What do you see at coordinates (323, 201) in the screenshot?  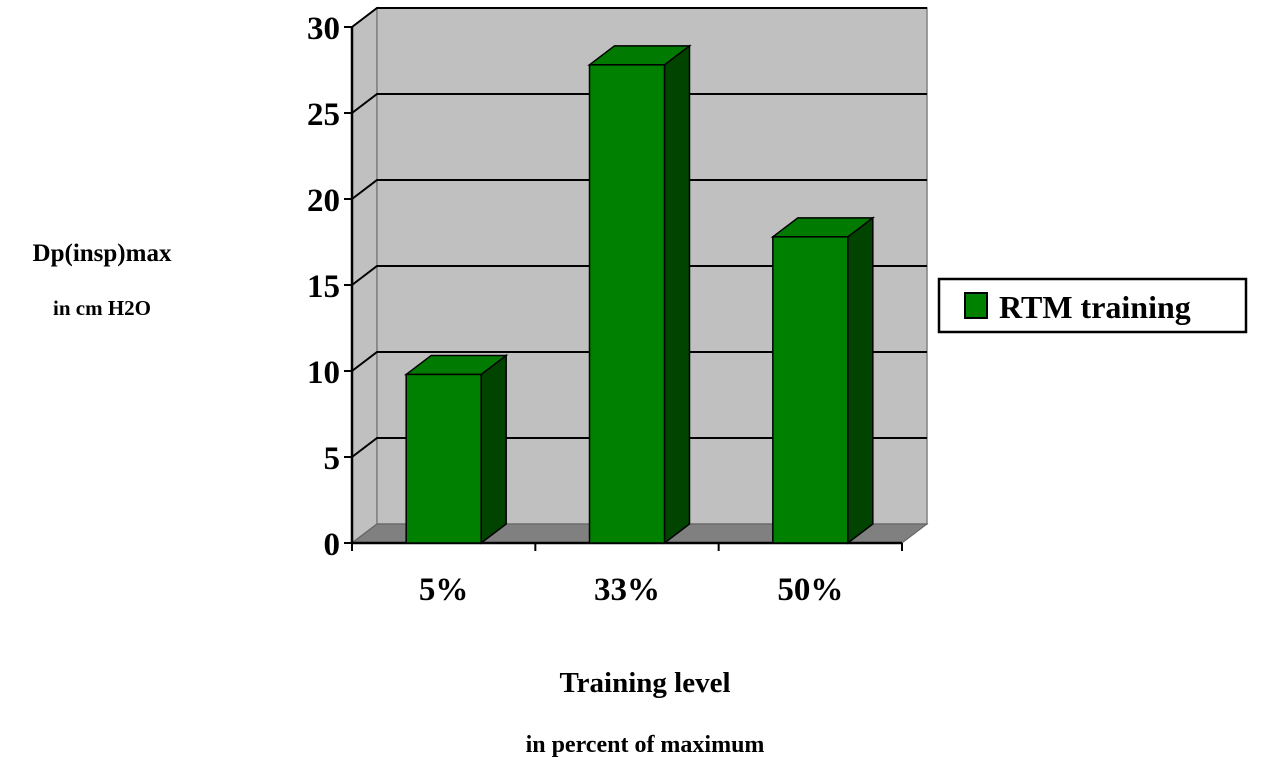 I see `y-tick-label: 20` at bounding box center [323, 201].